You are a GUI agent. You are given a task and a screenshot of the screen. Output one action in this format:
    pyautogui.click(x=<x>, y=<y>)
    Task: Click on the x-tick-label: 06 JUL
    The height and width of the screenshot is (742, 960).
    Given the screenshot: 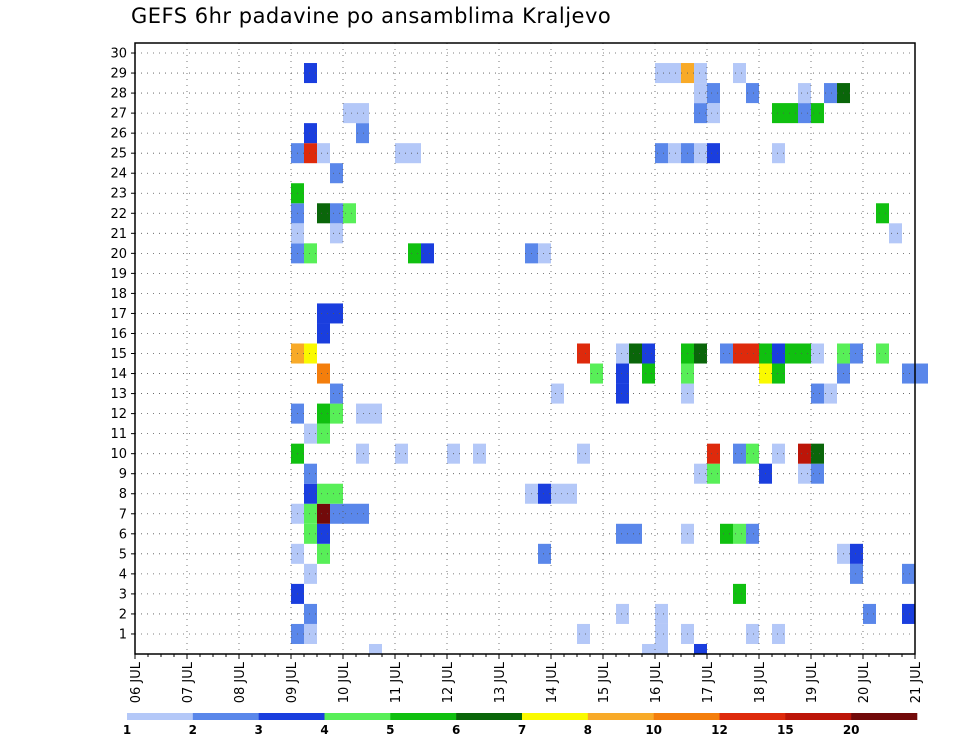 What is the action you would take?
    pyautogui.click(x=136, y=682)
    